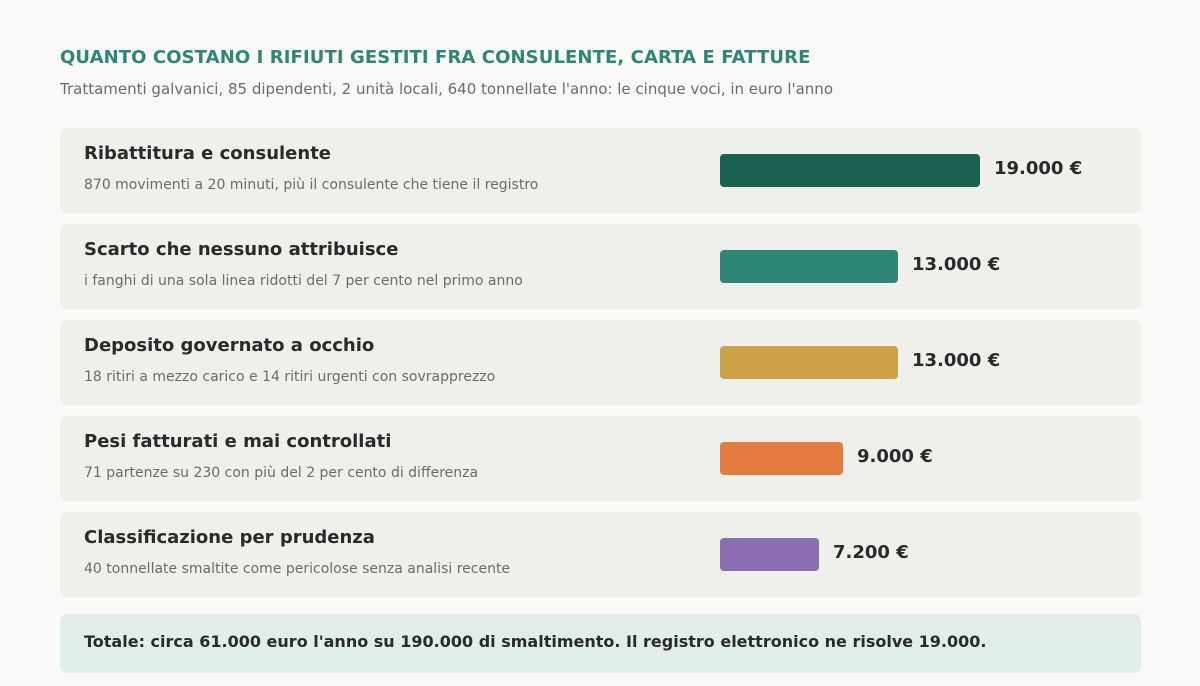 The image size is (1200, 686). I want to click on bar-value-label: 7.200 €, so click(871, 552).